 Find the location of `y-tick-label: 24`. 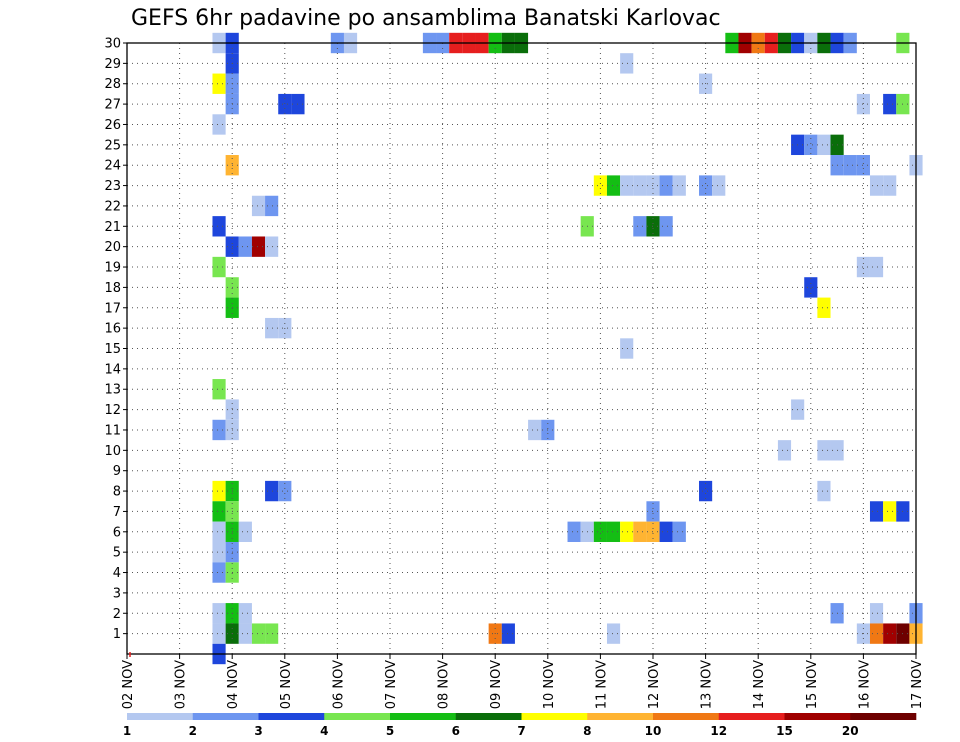

y-tick-label: 24 is located at coordinates (112, 166).